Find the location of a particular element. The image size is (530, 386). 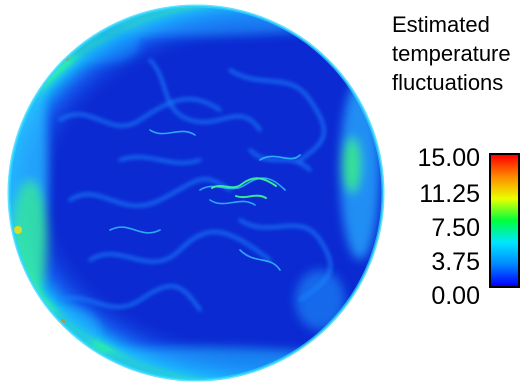

legend-title-line: Estimated is located at coordinates (441, 24).